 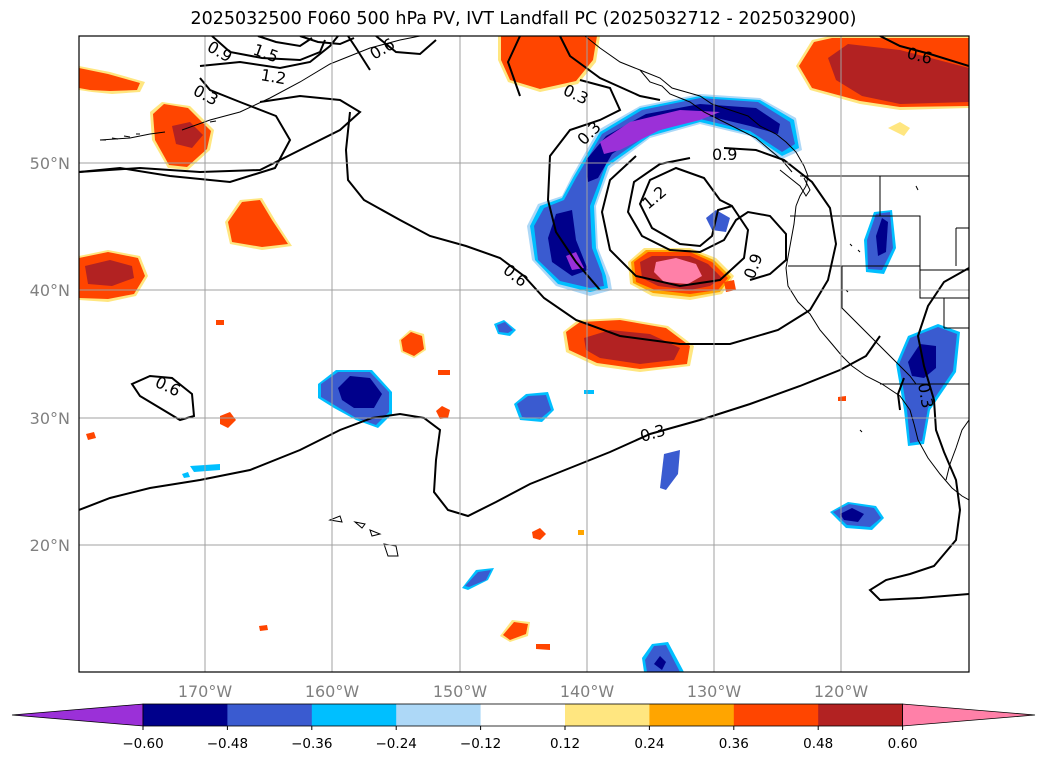 I want to click on contour-label: 1.2, so click(x=273, y=76).